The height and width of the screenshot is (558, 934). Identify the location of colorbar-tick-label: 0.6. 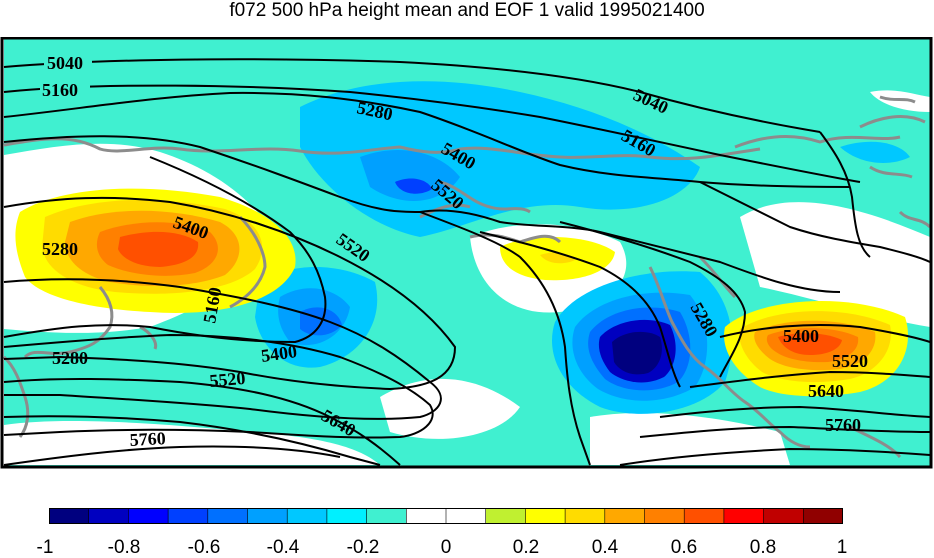
(684, 547).